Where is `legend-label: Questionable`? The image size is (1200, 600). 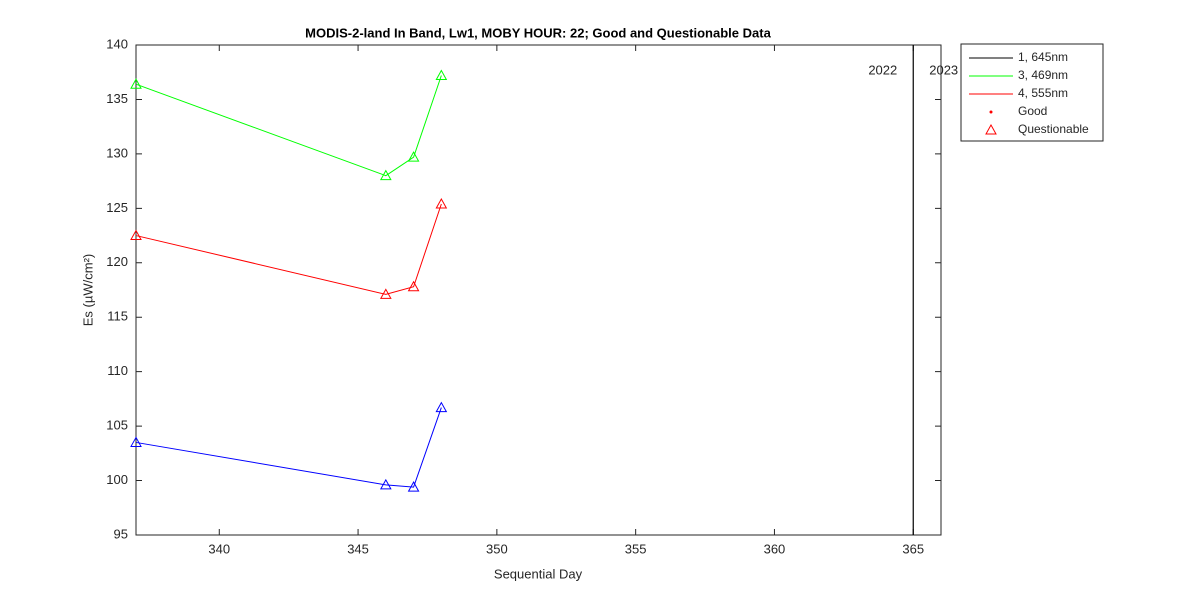
legend-label: Questionable is located at coordinates (1053, 129).